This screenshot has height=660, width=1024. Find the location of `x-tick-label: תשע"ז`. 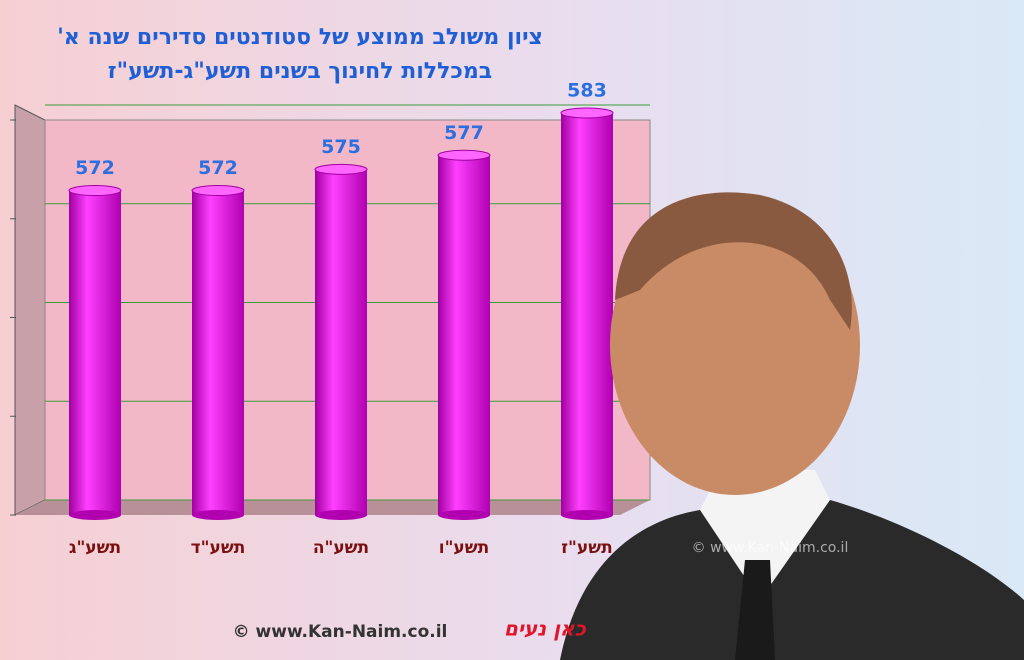

x-tick-label: תשע"ז is located at coordinates (587, 548).